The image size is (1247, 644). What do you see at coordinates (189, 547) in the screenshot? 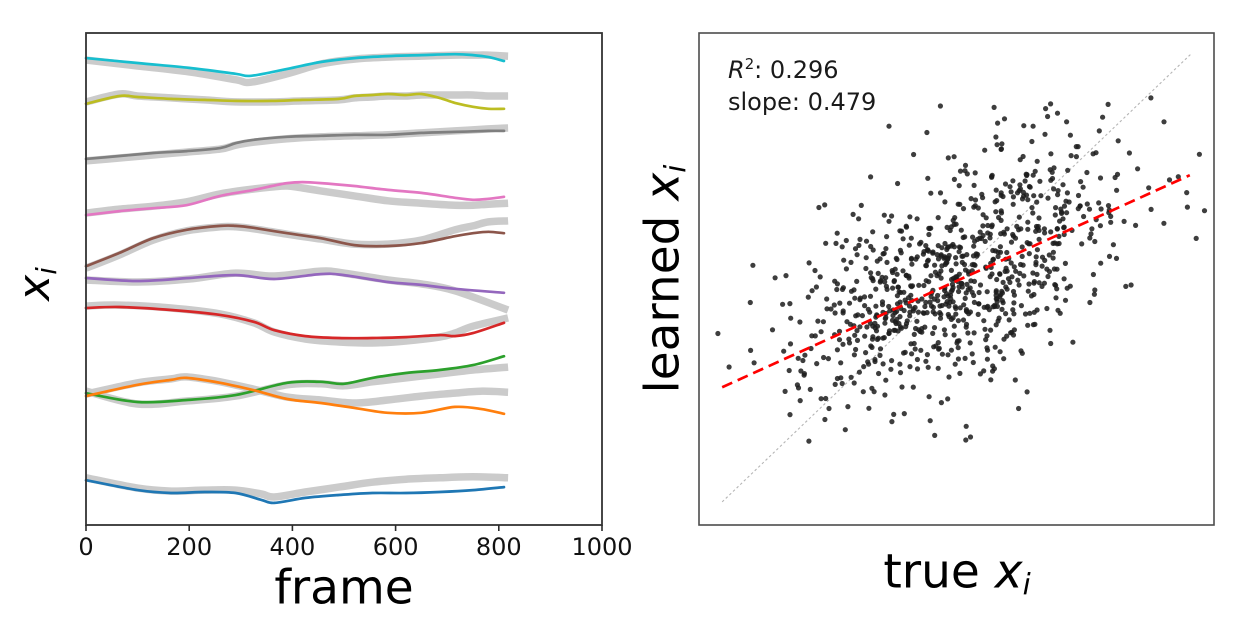
I see `x-tick-label: 200` at bounding box center [189, 547].